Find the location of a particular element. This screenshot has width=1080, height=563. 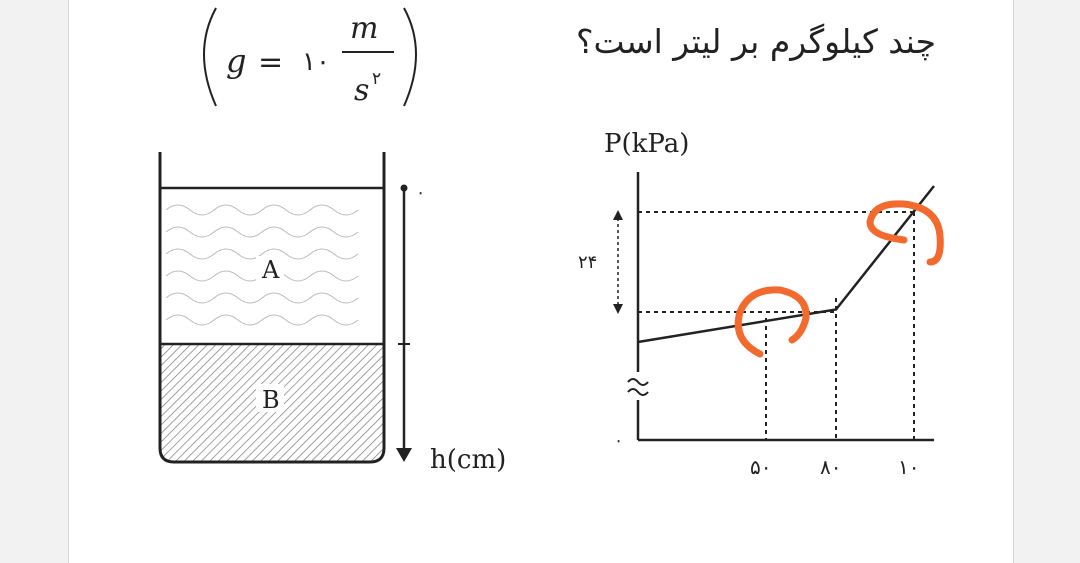

depth-zero-dot is located at coordinates (404, 188).